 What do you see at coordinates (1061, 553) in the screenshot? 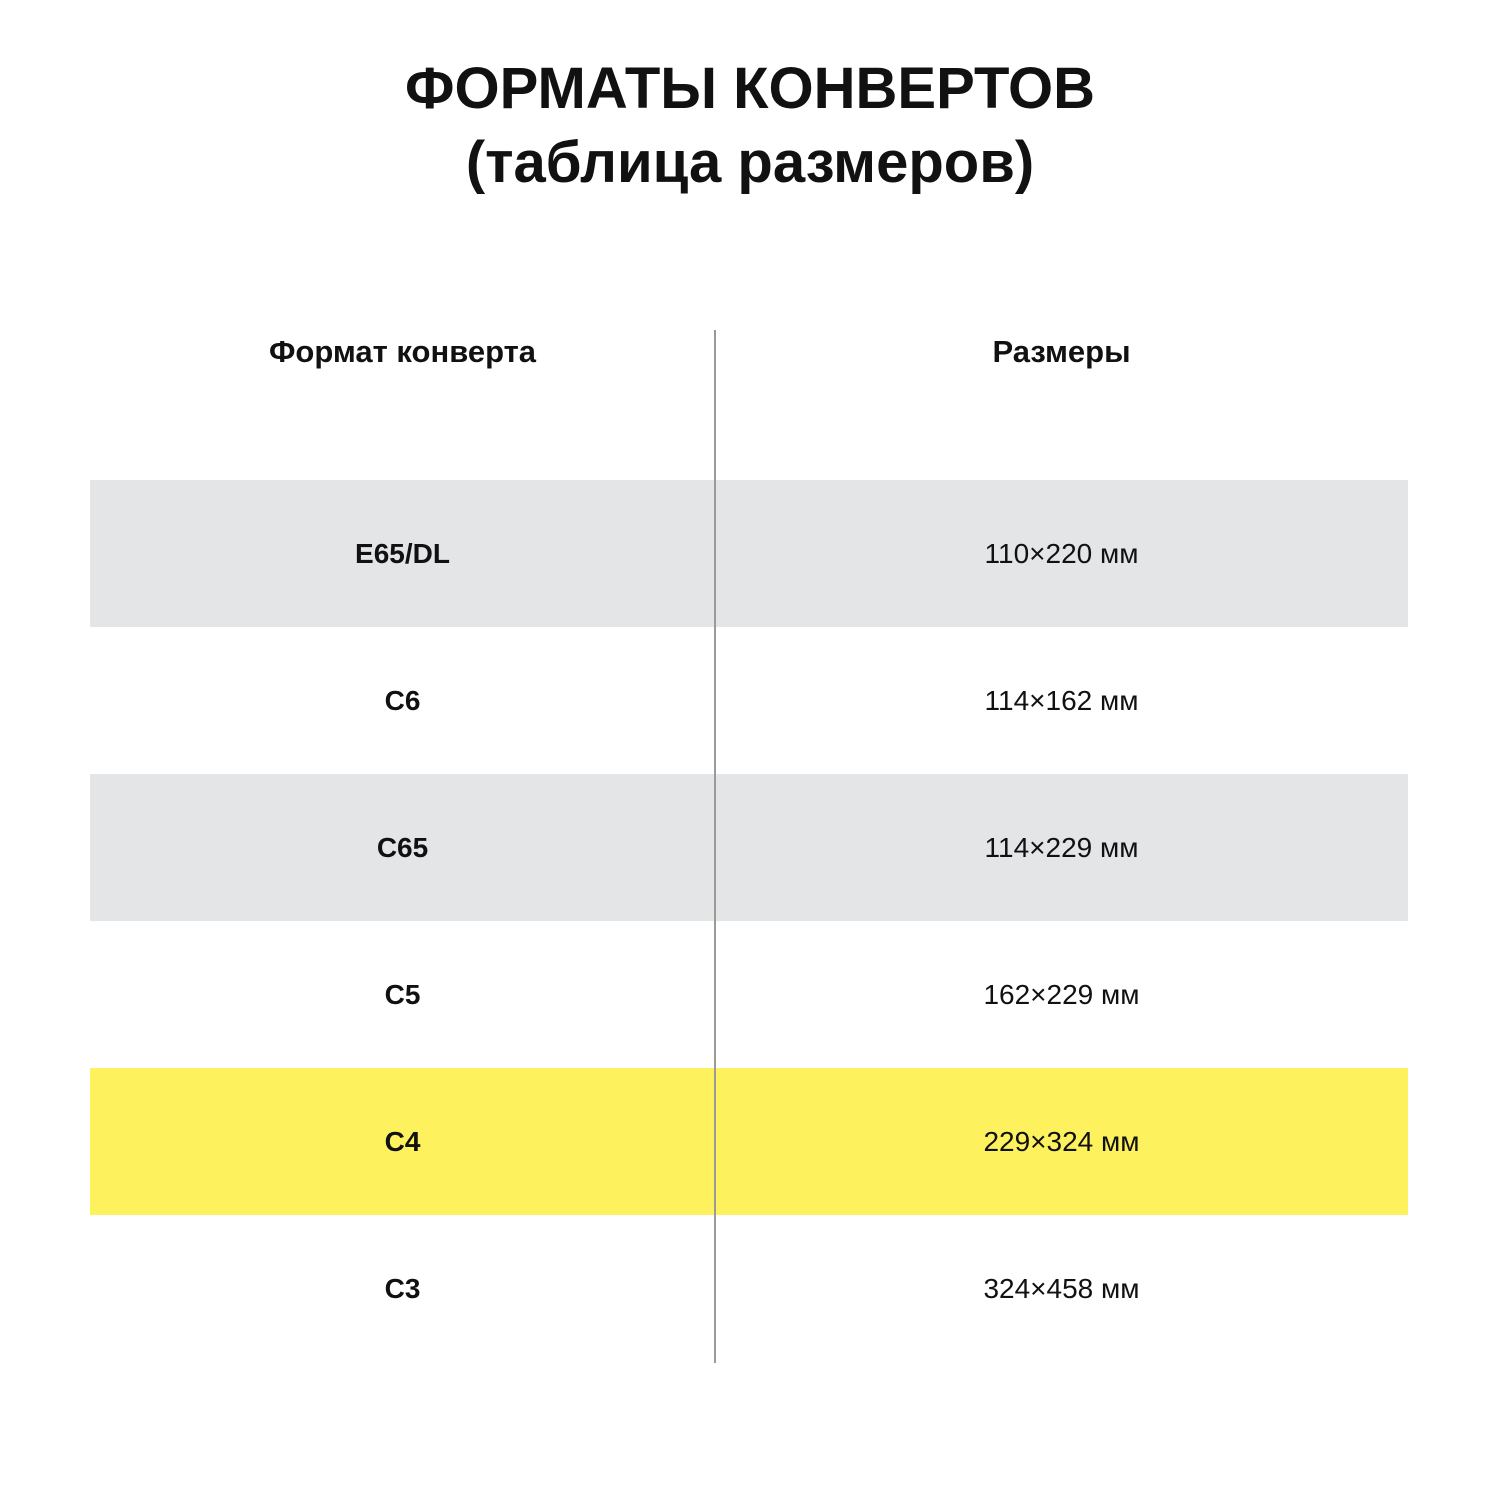
I see `size-cell: 110×220 мм` at bounding box center [1061, 553].